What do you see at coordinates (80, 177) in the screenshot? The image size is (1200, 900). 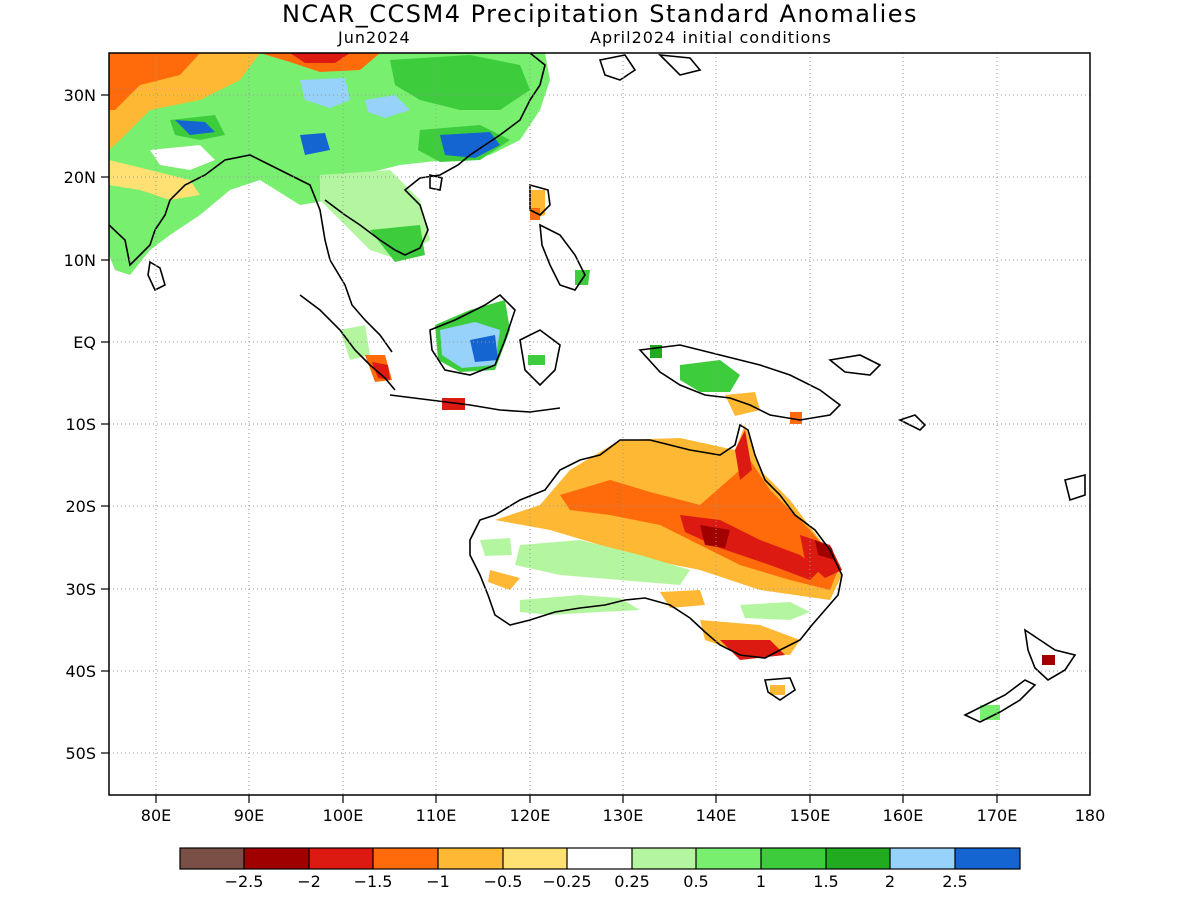 I see `y-tick-label: 20N` at bounding box center [80, 177].